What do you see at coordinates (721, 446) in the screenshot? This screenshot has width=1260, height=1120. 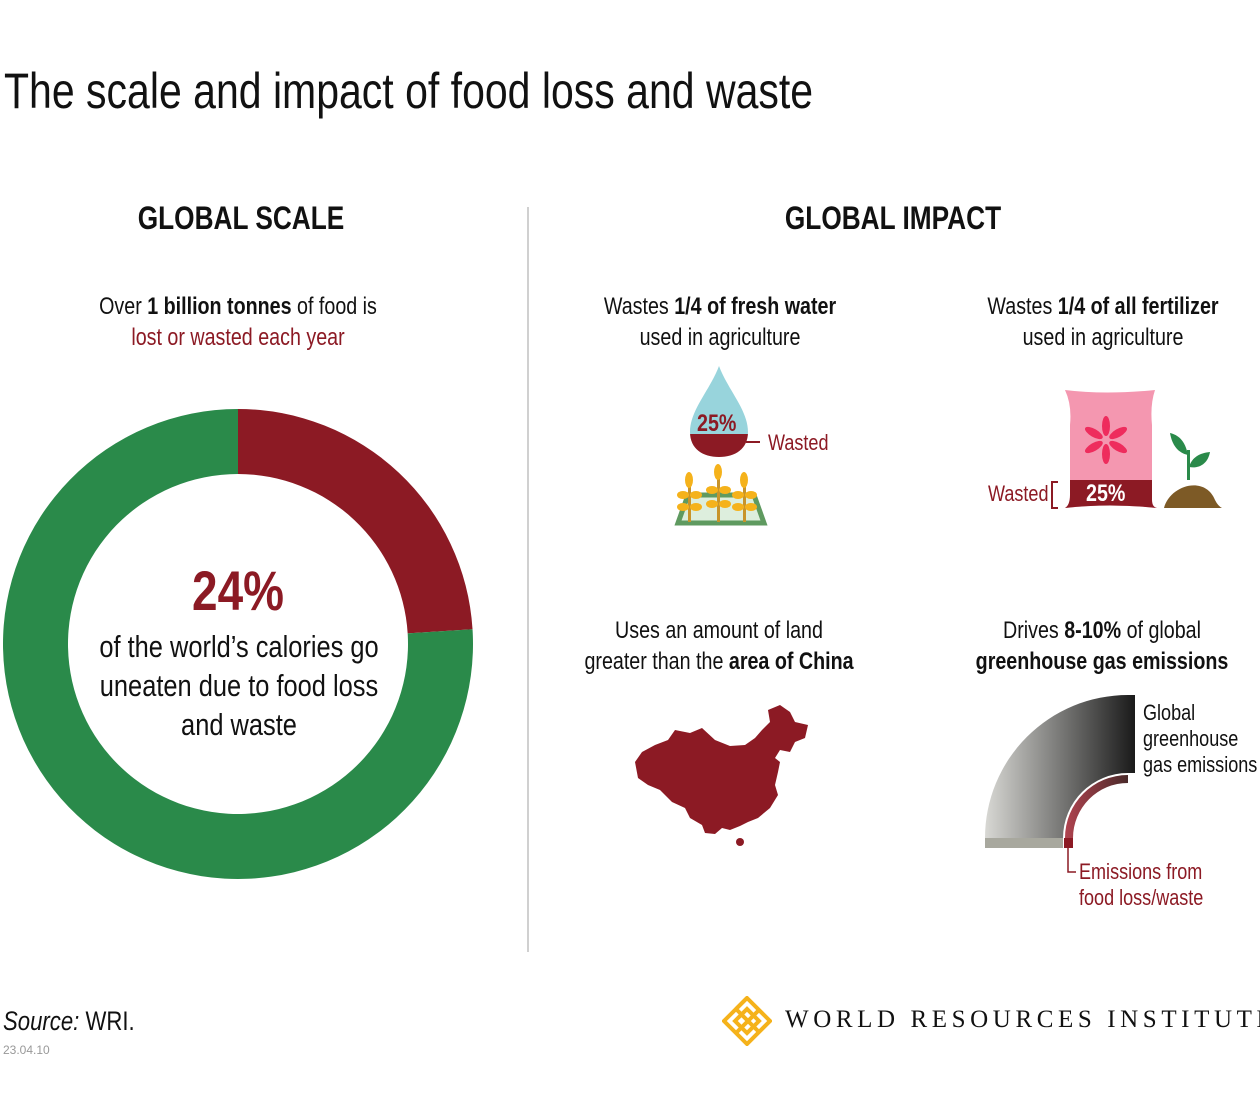 I see `water-drop-icon` at bounding box center [721, 446].